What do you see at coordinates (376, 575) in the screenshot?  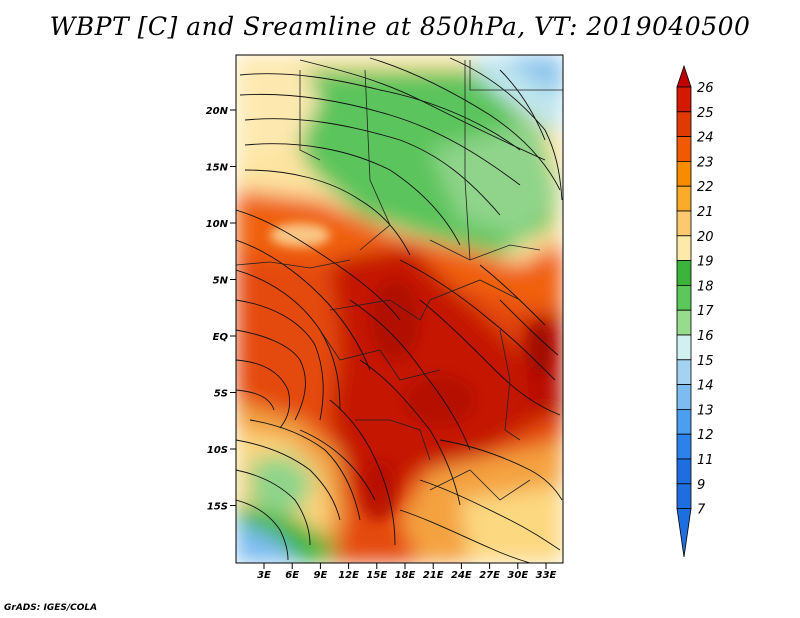 I see `lon-label: 15E` at bounding box center [376, 575].